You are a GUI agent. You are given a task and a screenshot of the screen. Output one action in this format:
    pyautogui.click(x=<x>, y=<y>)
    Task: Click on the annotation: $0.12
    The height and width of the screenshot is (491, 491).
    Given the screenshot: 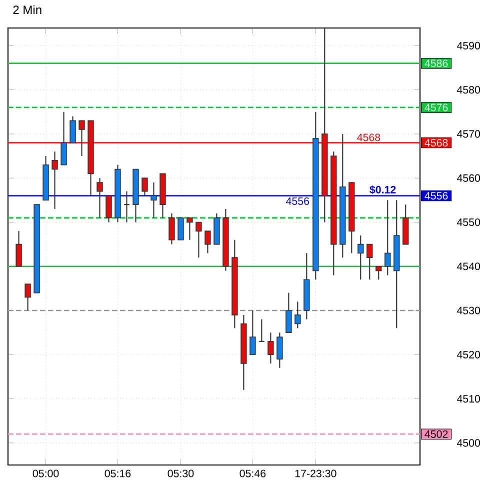 What is the action you would take?
    pyautogui.click(x=383, y=189)
    